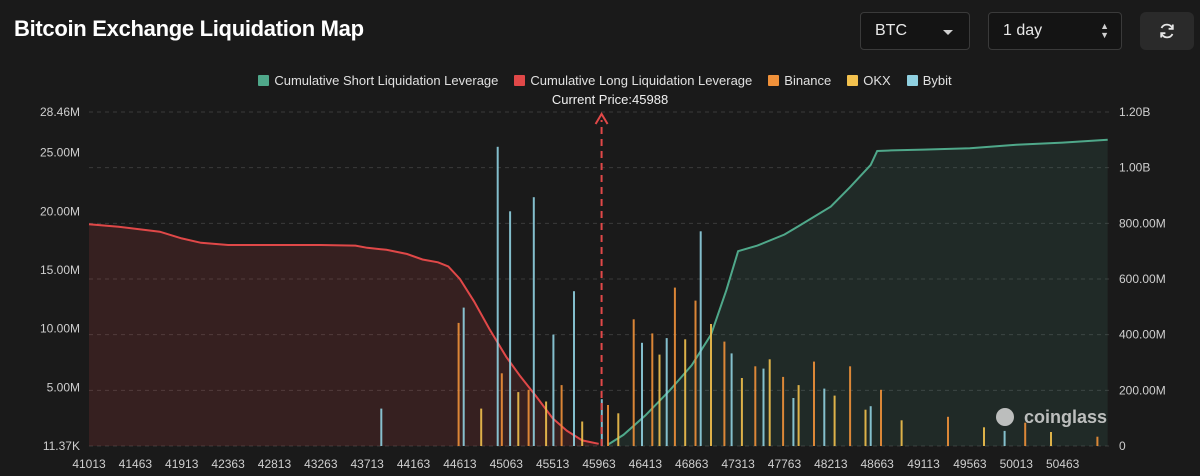 This screenshot has width=1200, height=476. Describe the element at coordinates (61, 446) in the screenshot. I see `left-axis-tick-label: 11.37K` at that location.